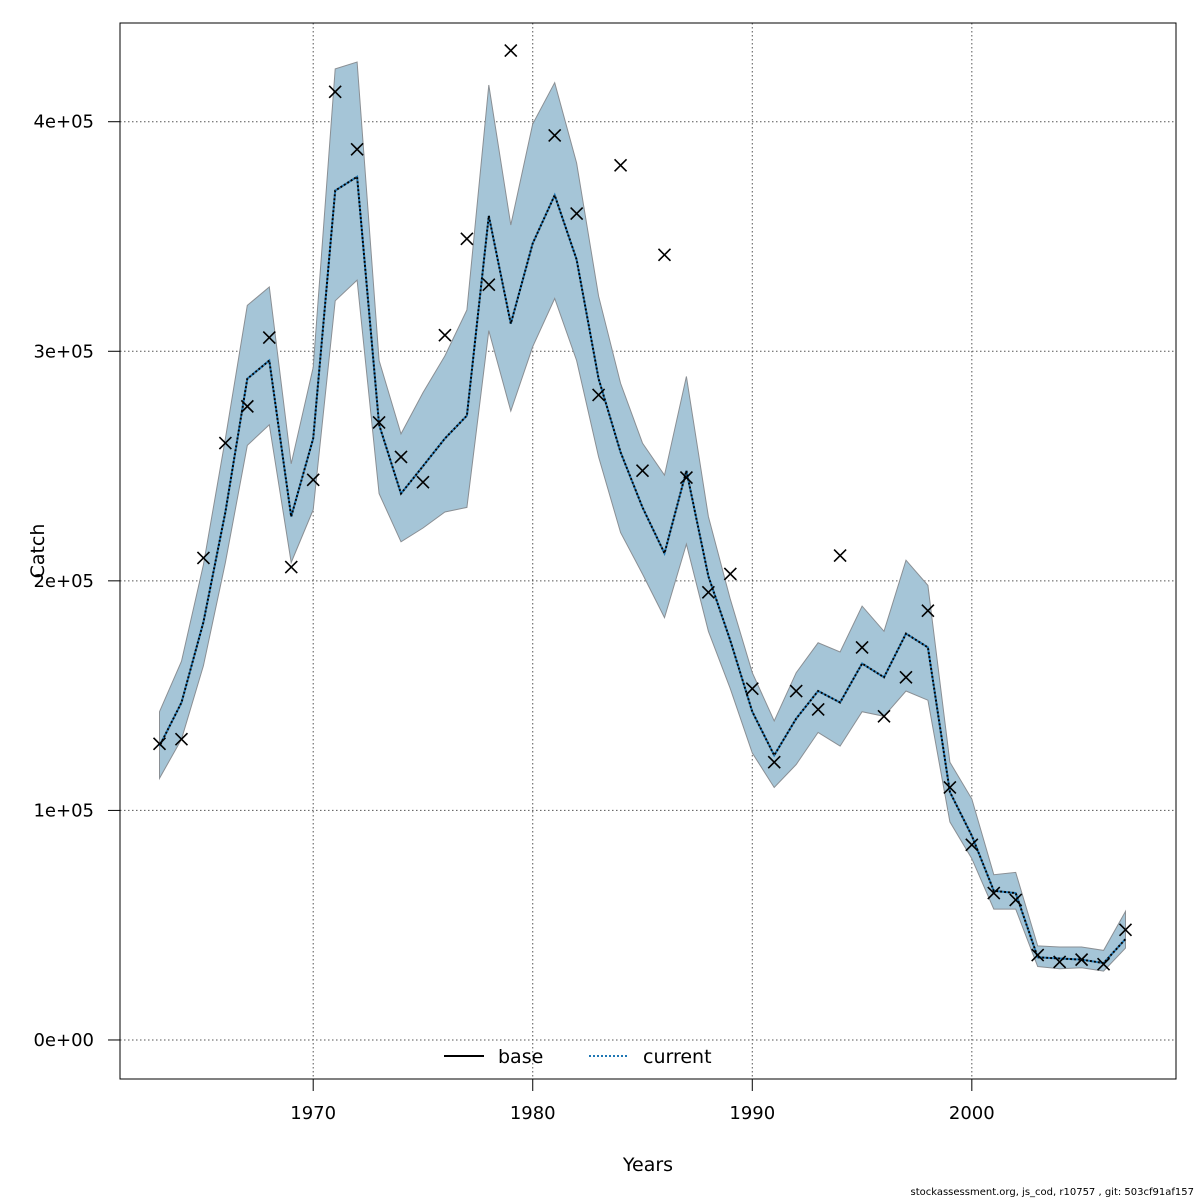  I want to click on legend-label-base: base, so click(520, 1057).